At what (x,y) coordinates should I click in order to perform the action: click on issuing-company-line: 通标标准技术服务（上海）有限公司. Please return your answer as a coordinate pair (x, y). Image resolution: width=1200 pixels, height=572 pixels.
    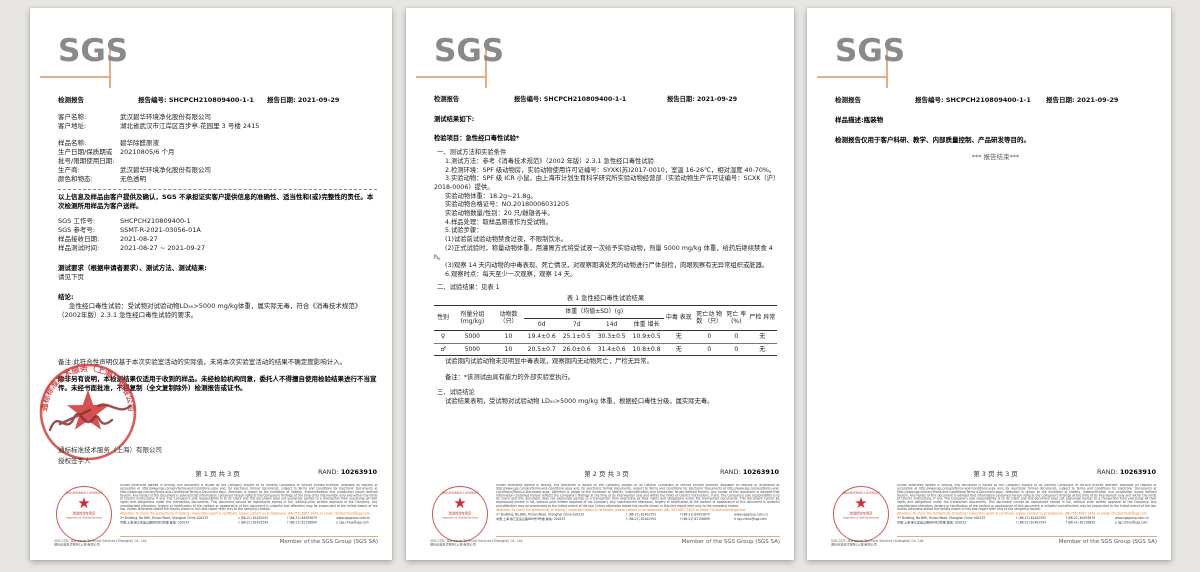
    Looking at the image, I should click on (110, 450).